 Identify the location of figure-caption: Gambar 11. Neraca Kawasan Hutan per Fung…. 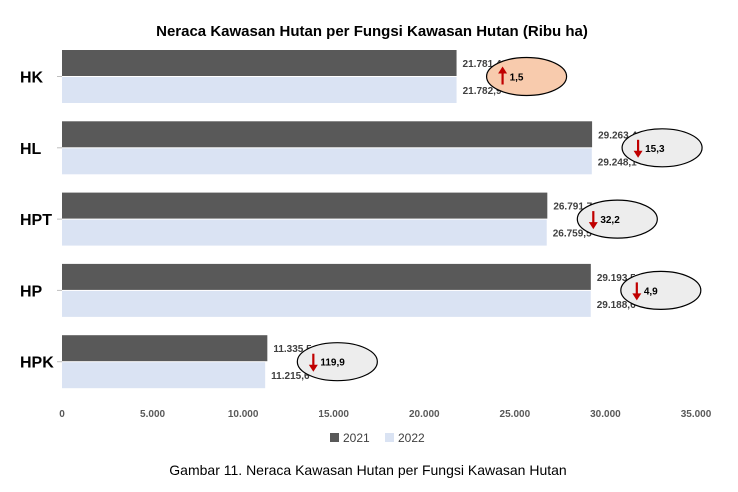
(367, 470).